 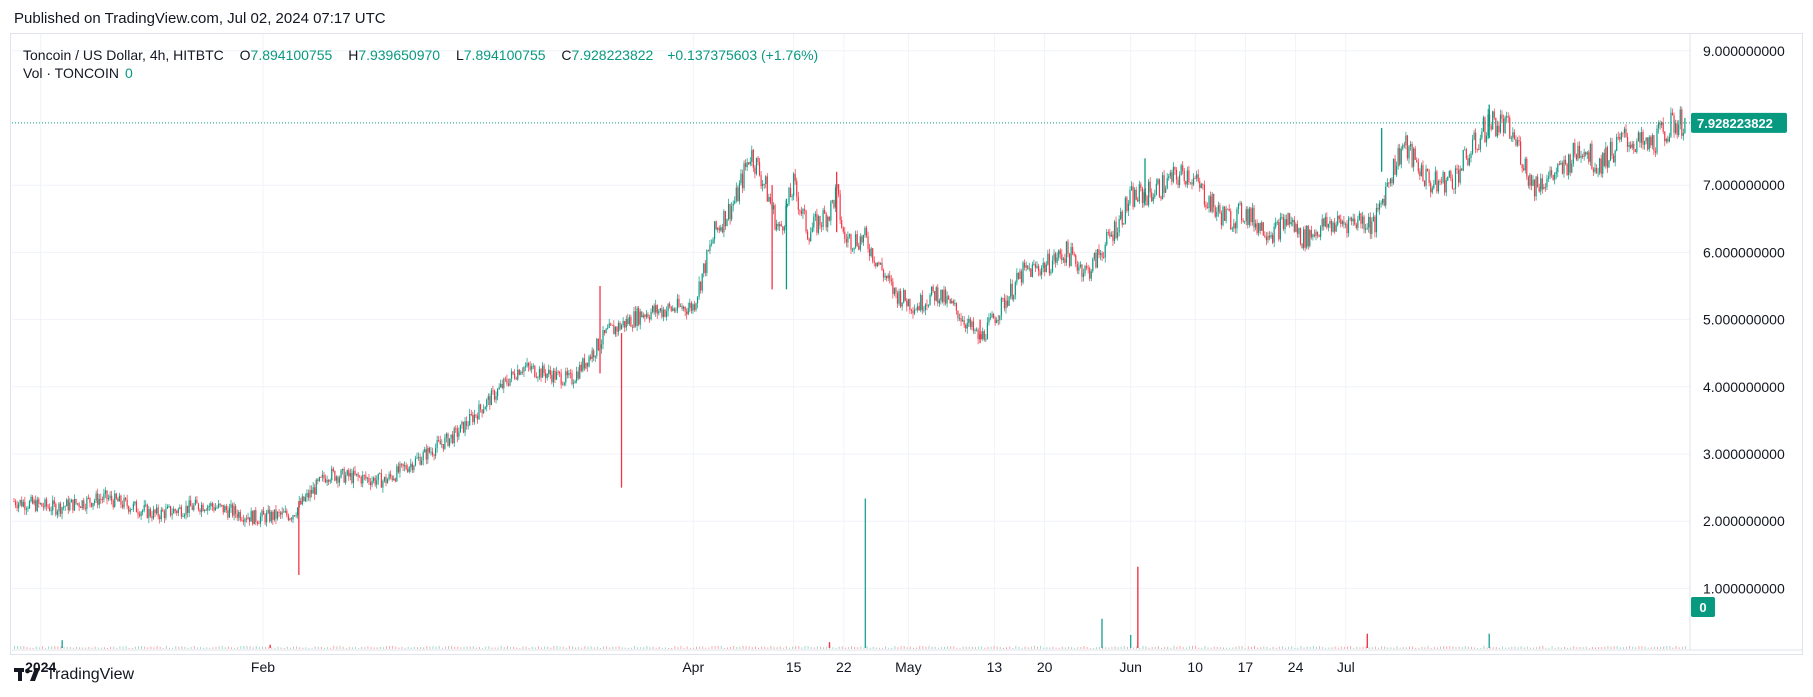 What do you see at coordinates (693, 667) in the screenshot?
I see `x-tick-label: Apr` at bounding box center [693, 667].